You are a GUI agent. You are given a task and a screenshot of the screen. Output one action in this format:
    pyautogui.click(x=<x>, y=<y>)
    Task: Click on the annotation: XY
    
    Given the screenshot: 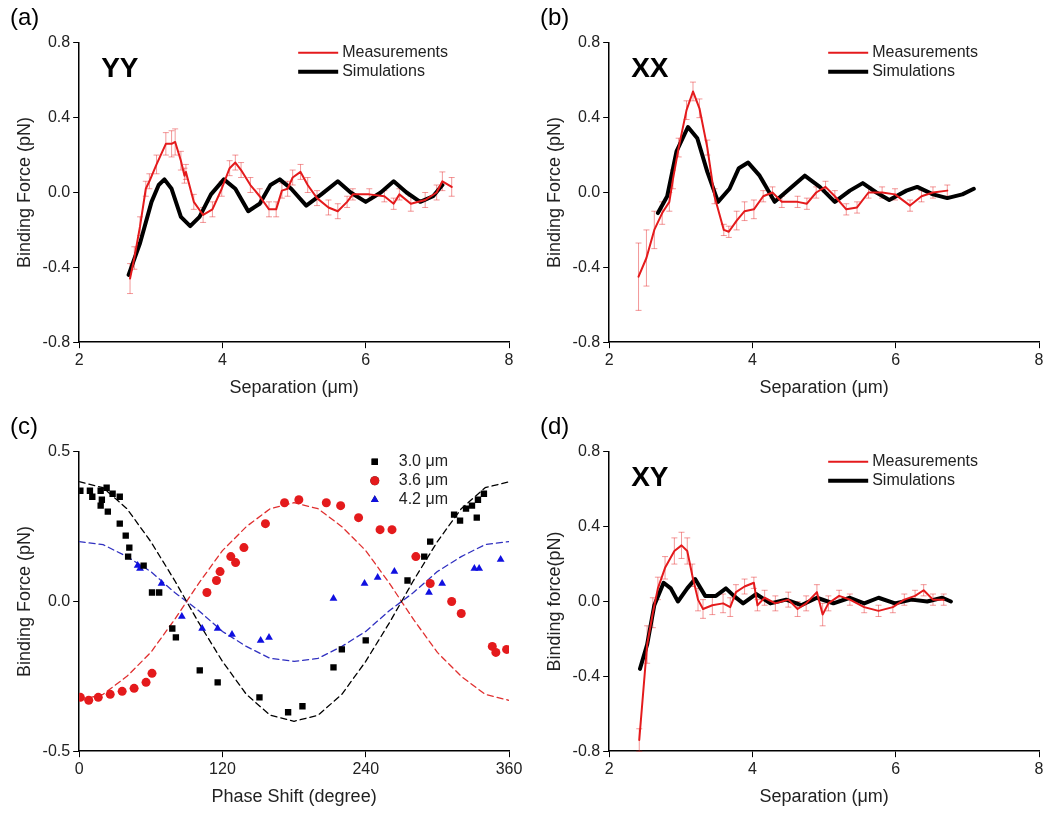 What is the action you would take?
    pyautogui.click(x=650, y=476)
    